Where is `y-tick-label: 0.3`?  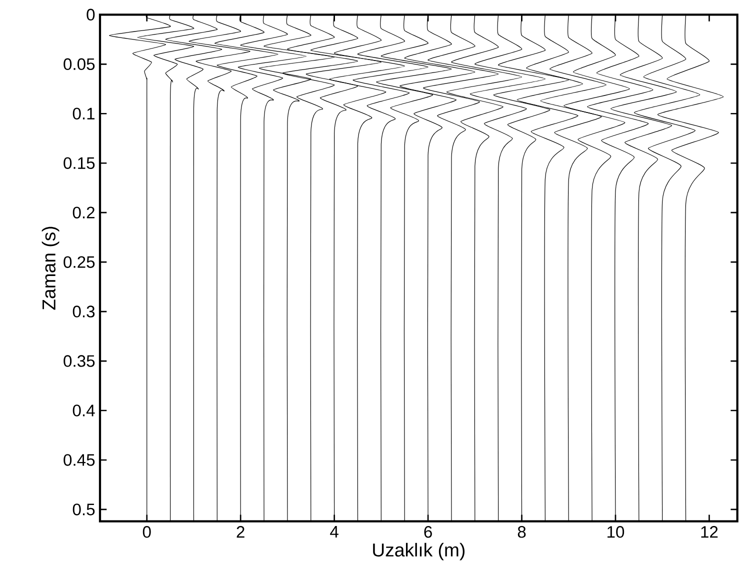
y-tick-label: 0.3 is located at coordinates (83, 312).